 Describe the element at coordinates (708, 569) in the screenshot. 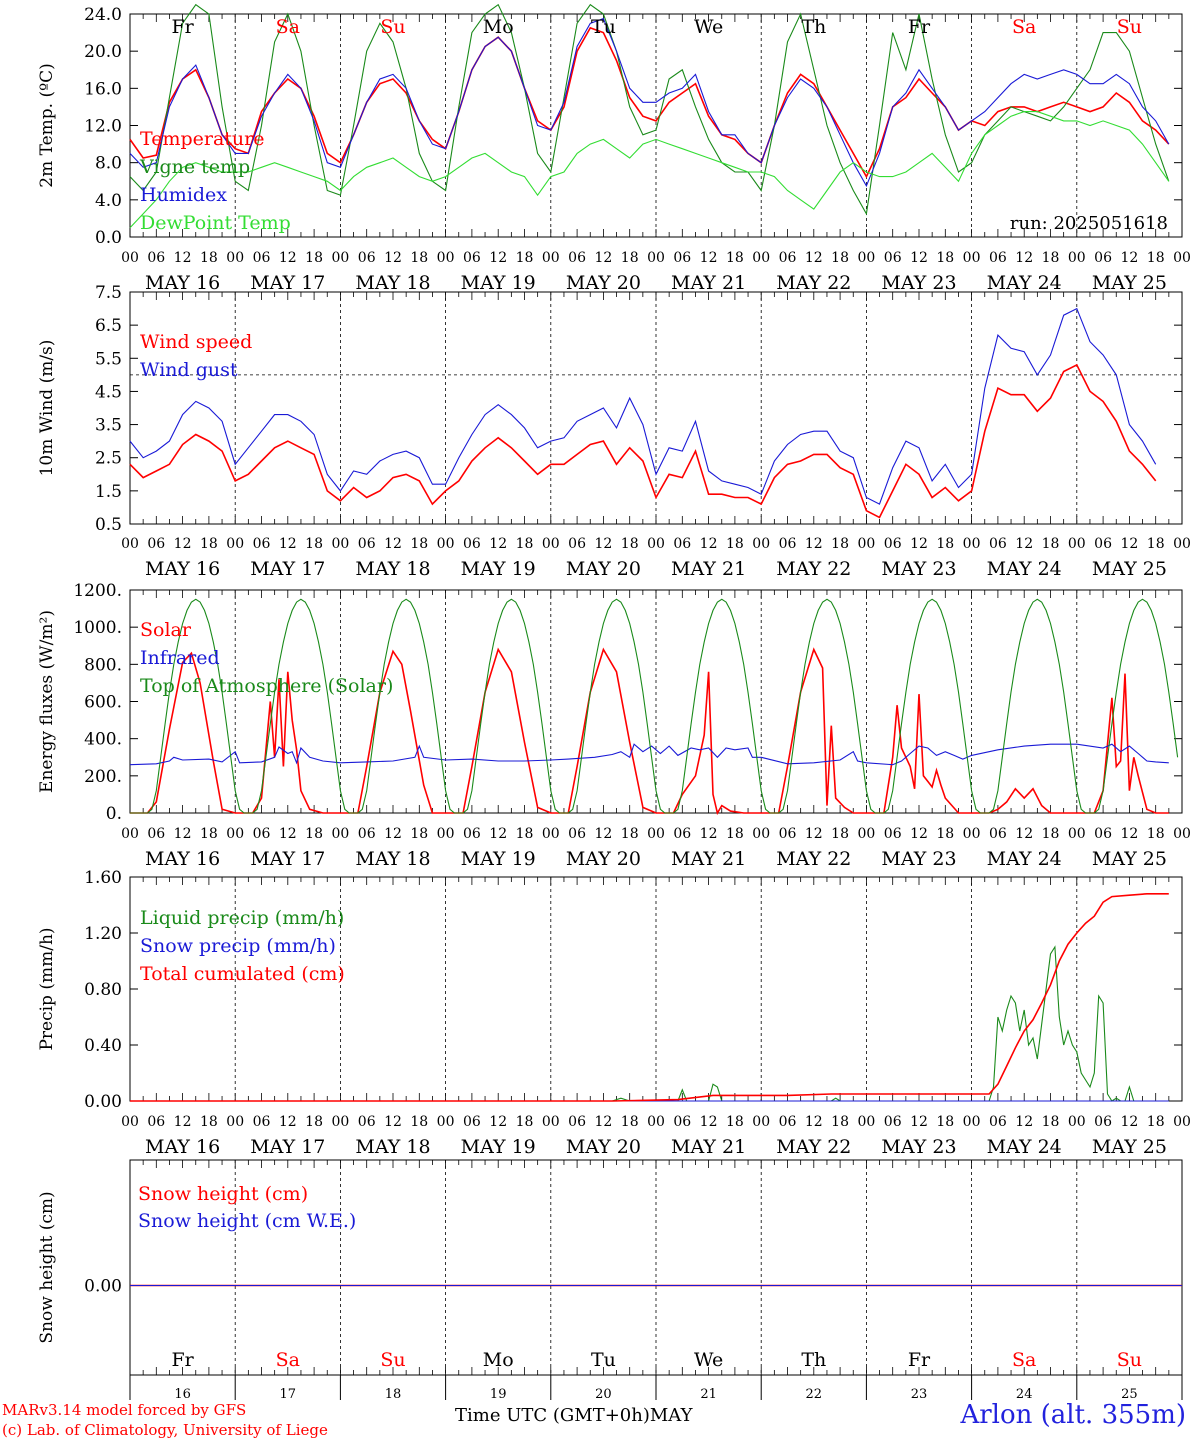

I see `wind-date-label: MAY 21` at that location.